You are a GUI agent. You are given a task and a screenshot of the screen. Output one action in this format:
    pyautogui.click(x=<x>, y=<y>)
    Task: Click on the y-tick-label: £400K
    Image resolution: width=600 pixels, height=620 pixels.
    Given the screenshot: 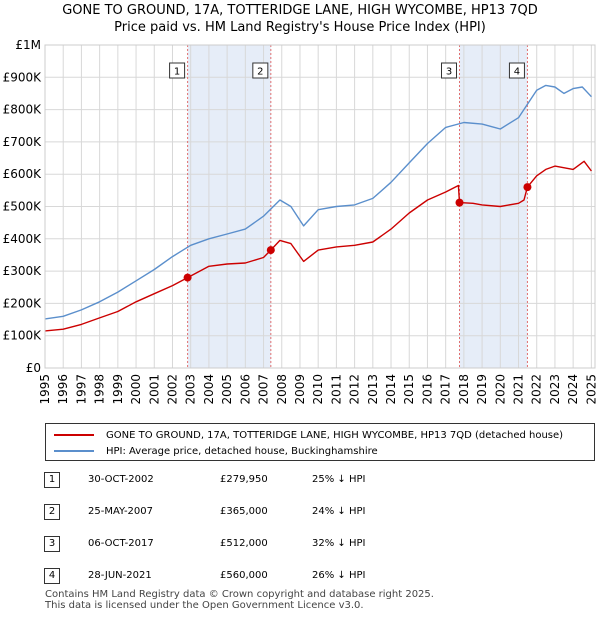 What is the action you would take?
    pyautogui.click(x=23, y=239)
    